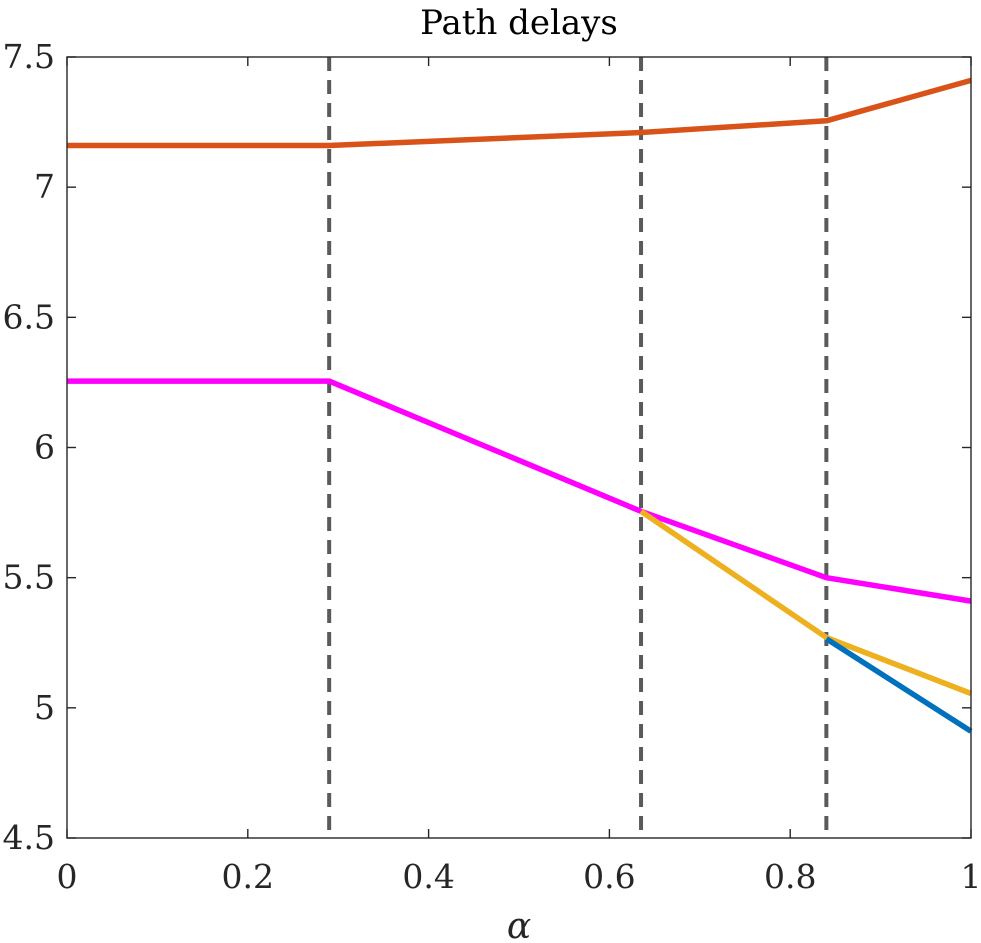  What do you see at coordinates (971, 876) in the screenshot?
I see `x-tick-label: 1` at bounding box center [971, 876].